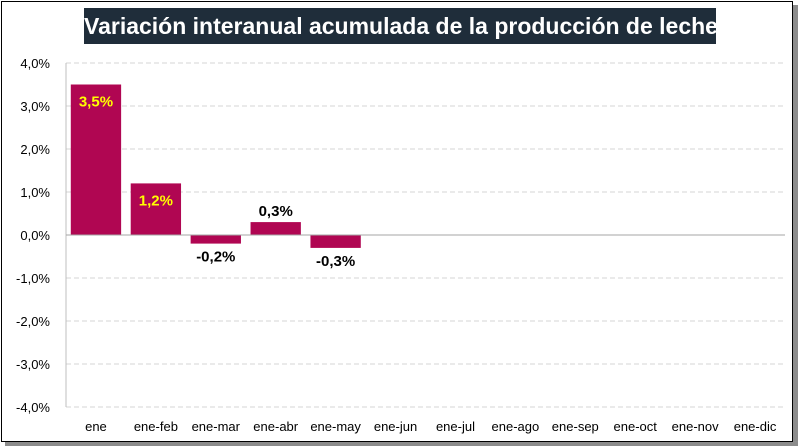 Image resolution: width=800 pixels, height=448 pixels. What do you see at coordinates (35, 106) in the screenshot?
I see `y-tick-label: 3,0%` at bounding box center [35, 106].